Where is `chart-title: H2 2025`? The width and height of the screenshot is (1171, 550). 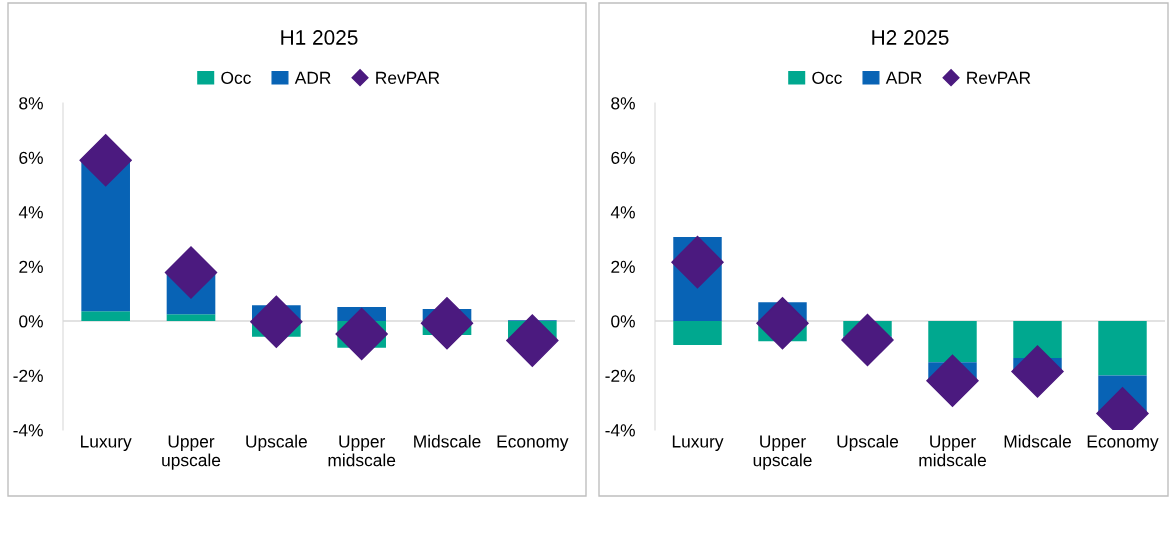
chart-title: H2 2025 is located at coordinates (910, 37).